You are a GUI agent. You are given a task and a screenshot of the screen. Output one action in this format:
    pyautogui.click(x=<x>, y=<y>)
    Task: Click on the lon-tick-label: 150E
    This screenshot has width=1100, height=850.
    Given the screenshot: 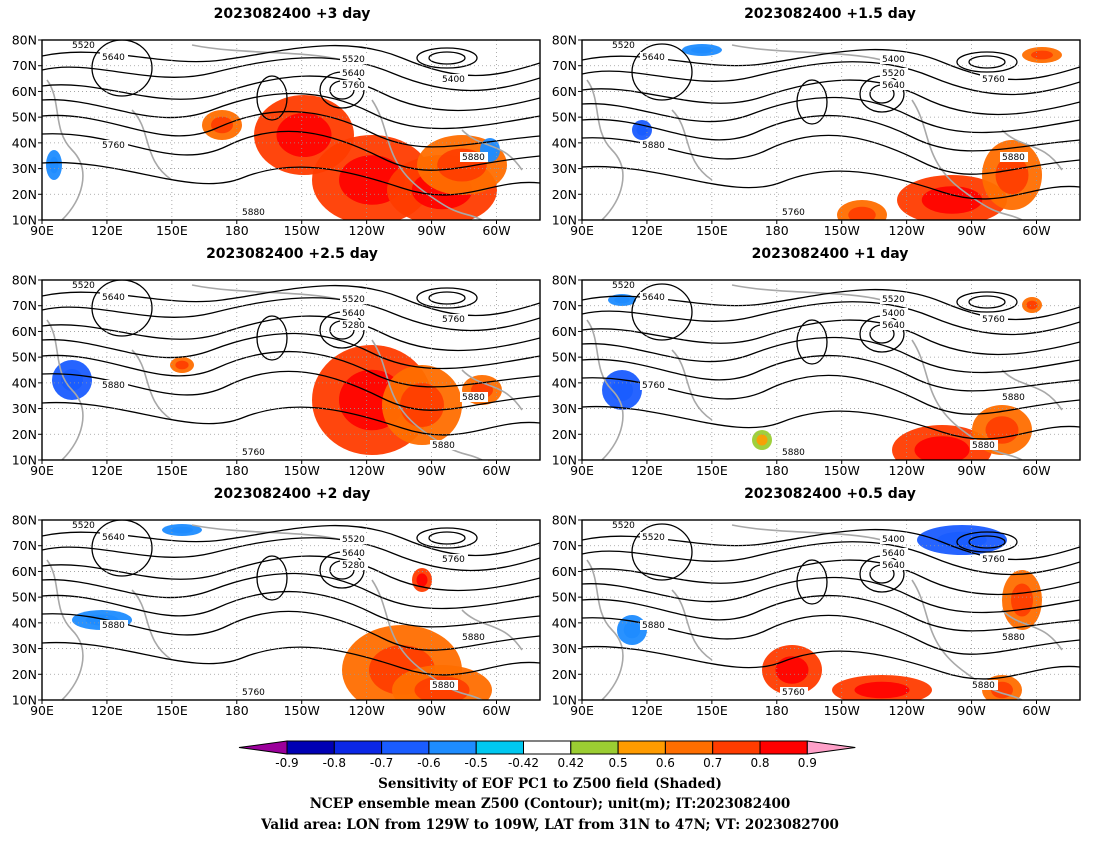 What is the action you would take?
    pyautogui.click(x=712, y=470)
    